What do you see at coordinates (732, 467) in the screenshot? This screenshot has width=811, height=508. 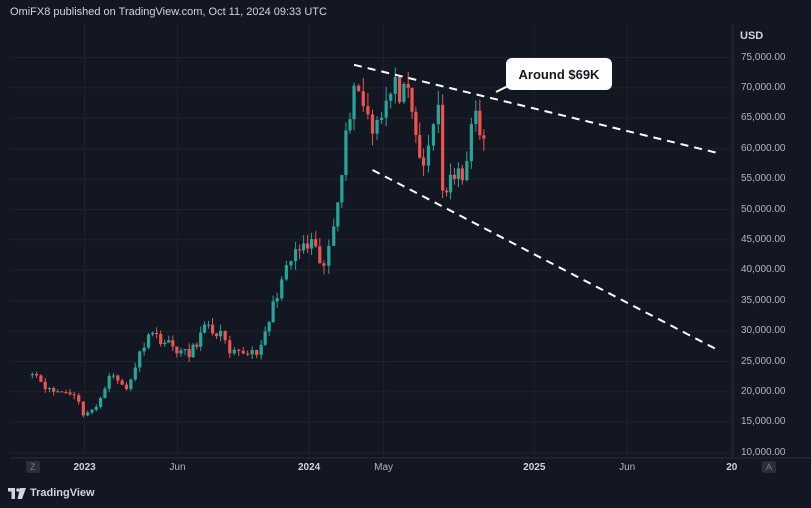 I see `time-tick-label: 20` at bounding box center [732, 467].